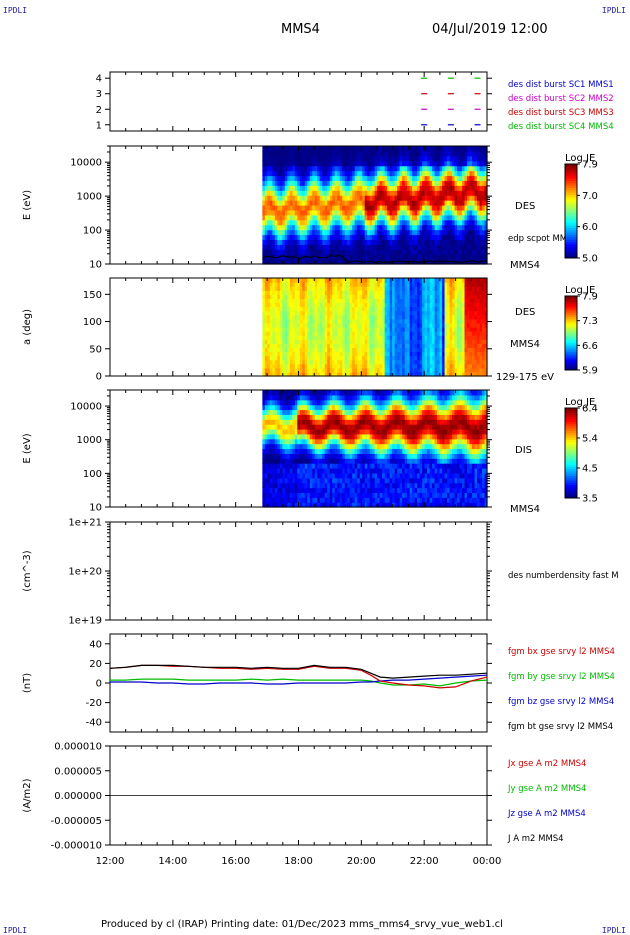  I want to click on des-pitch-ytick-label: 100, so click(92, 322).